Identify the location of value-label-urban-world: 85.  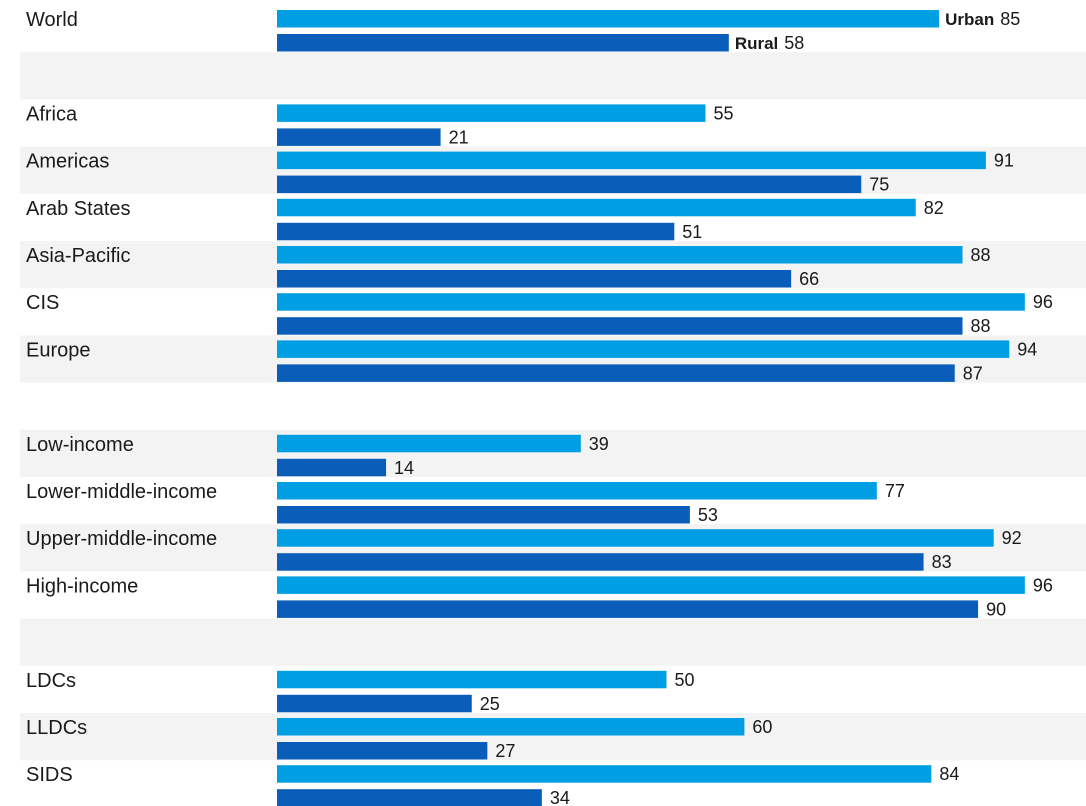
(1010, 19).